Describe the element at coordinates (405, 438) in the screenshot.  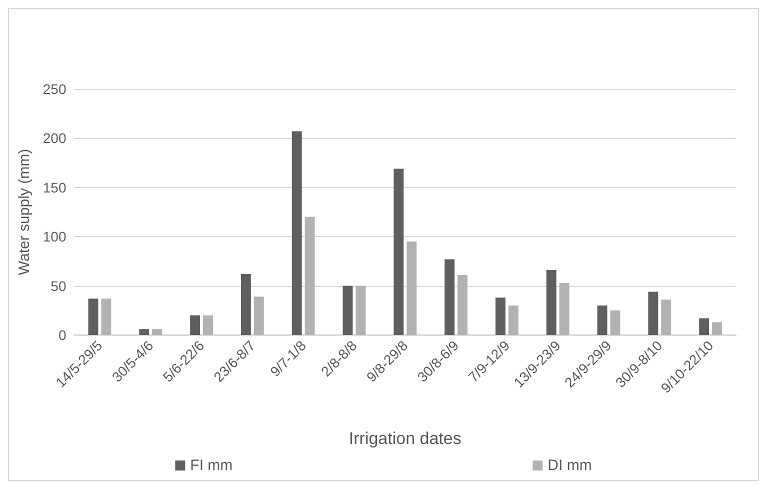
I see `x-axis-title: Irrigation dates` at that location.